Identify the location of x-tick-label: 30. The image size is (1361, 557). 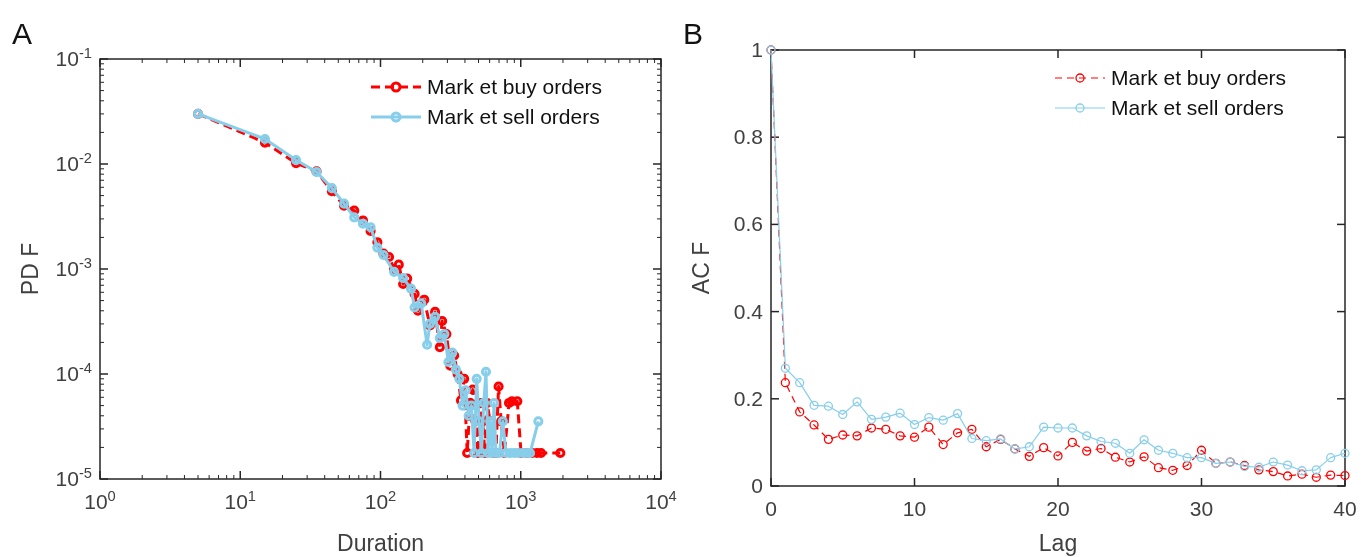
(1201, 508).